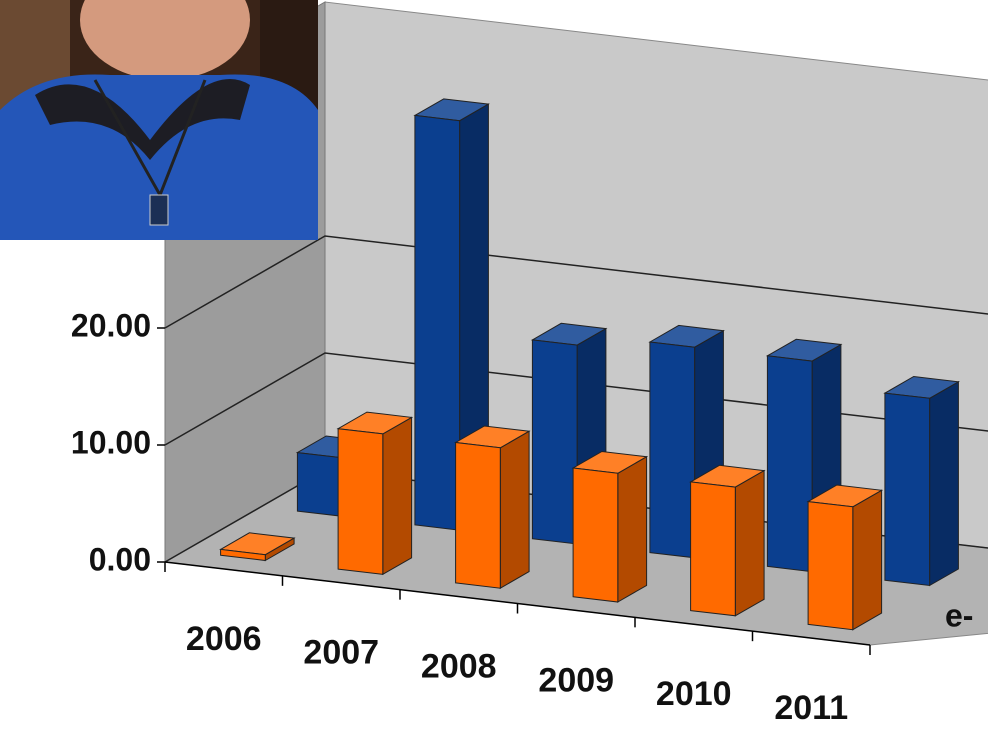  I want to click on y-tick-label: 10.00, so click(111, 442).